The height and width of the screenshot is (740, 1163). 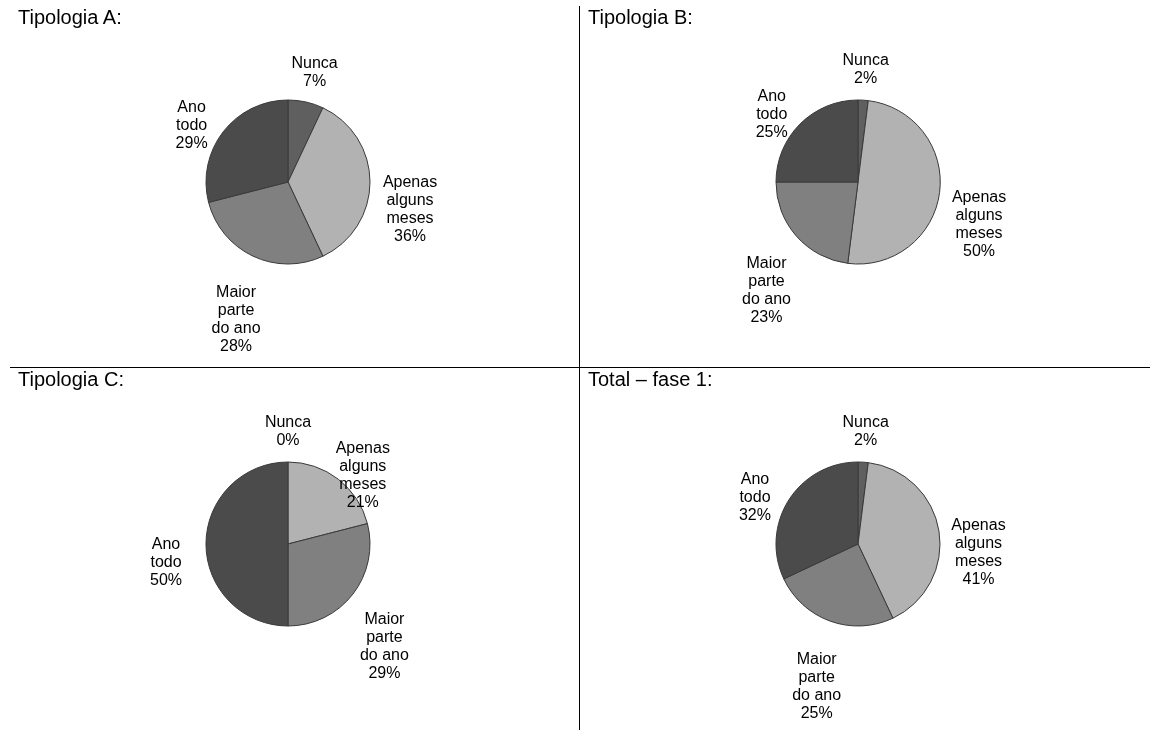 I want to click on data-label: 28%, so click(x=236, y=346).